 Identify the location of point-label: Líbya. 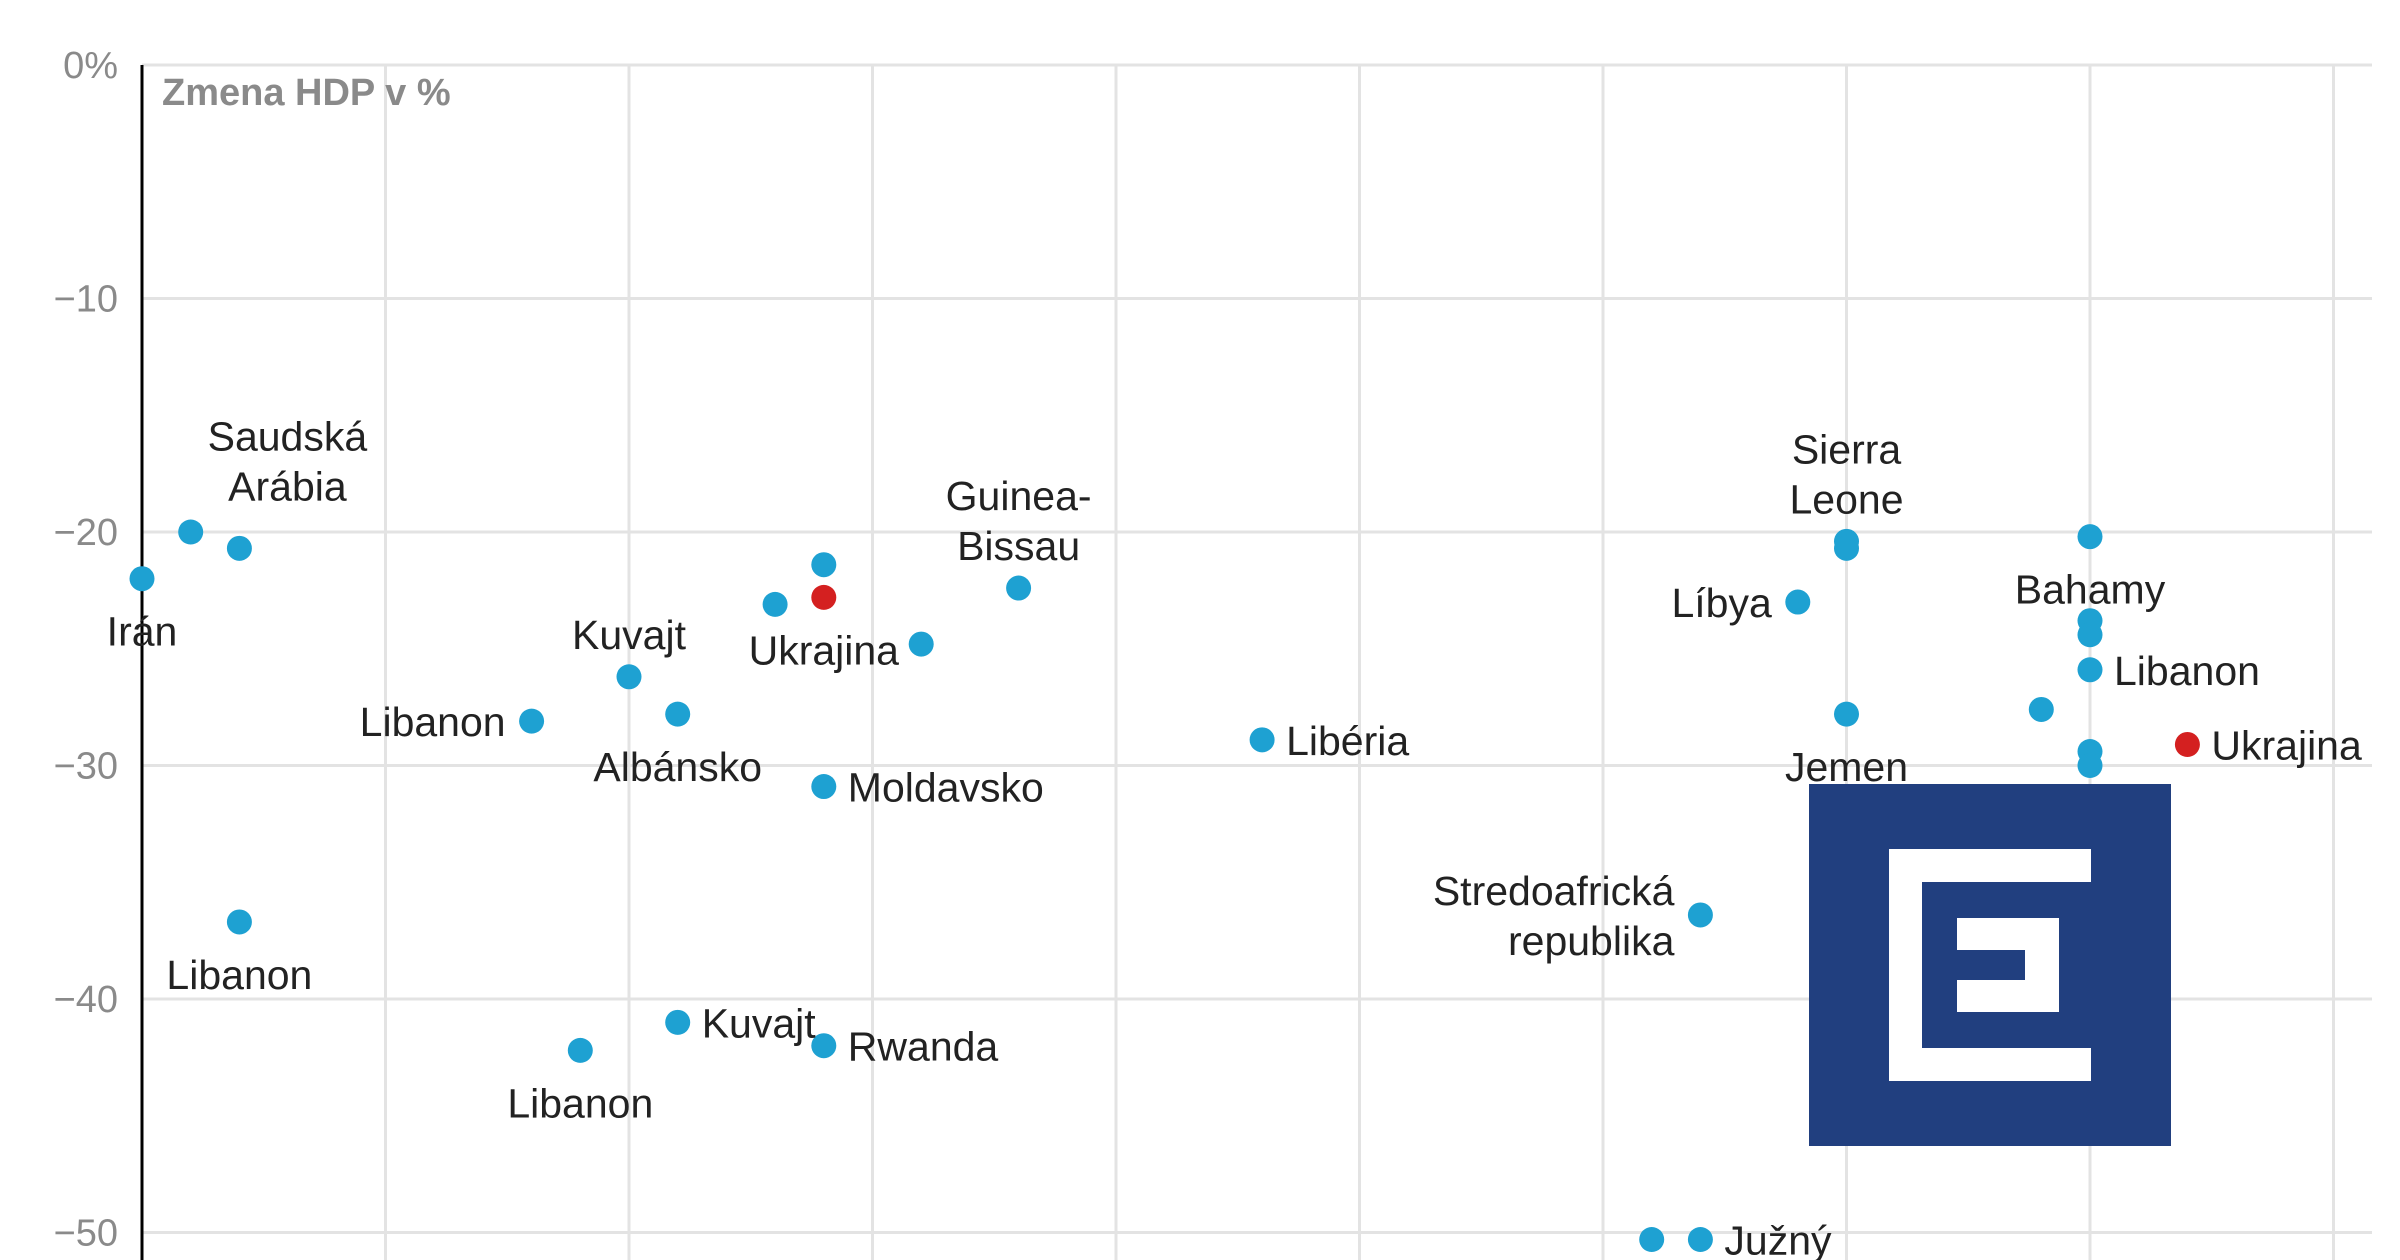
(1721, 603).